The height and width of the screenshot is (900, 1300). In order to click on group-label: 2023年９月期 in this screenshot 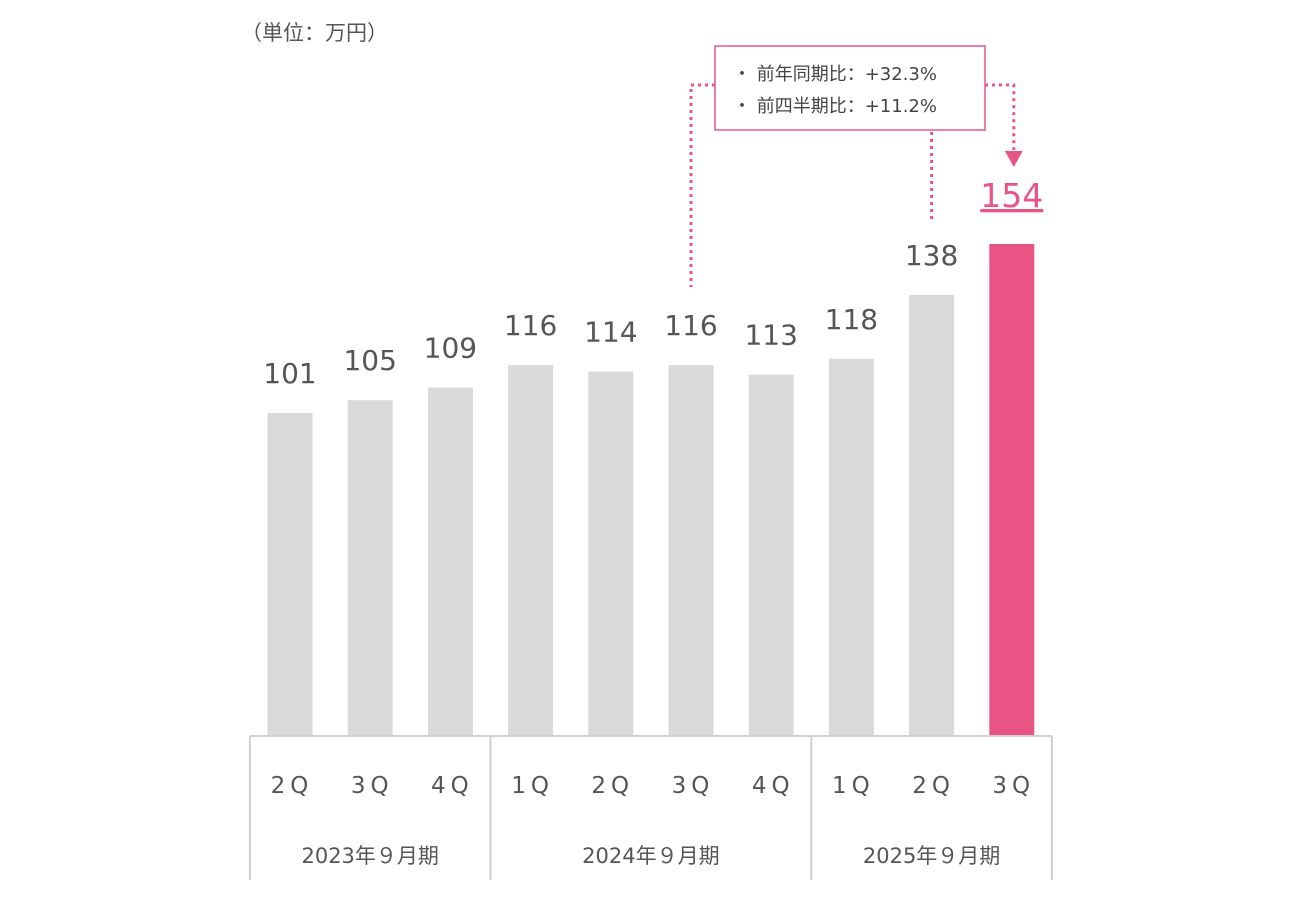, I will do `click(369, 856)`.